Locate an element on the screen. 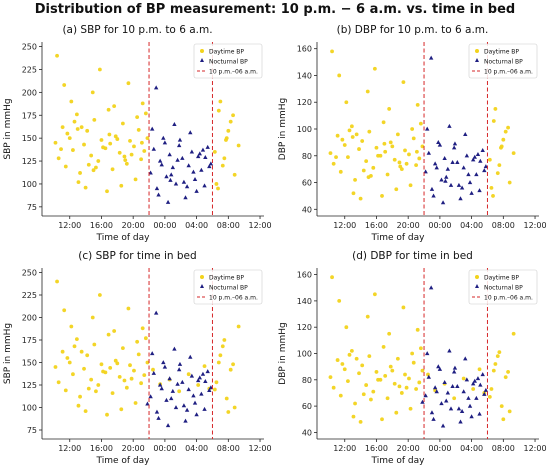  legend-nocturnal-marker is located at coordinates (202, 286).